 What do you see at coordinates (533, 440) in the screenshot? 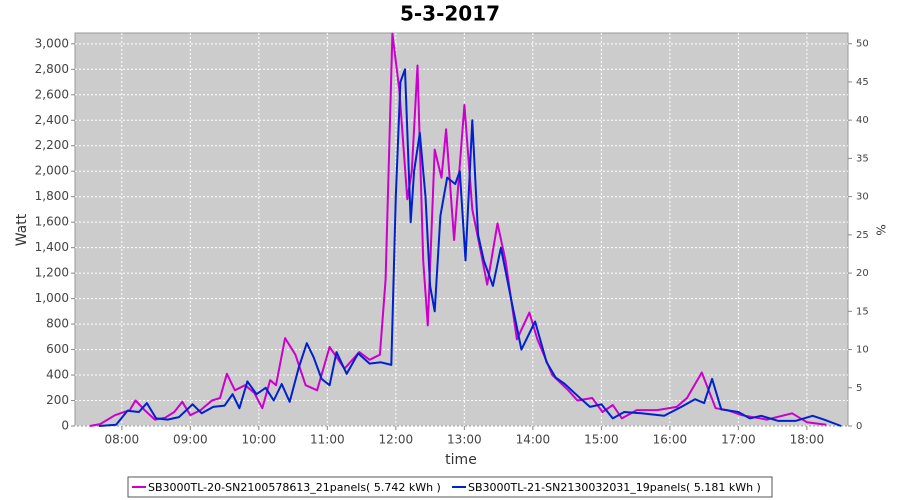
I see `x-tick-label: 14:00` at bounding box center [533, 440].